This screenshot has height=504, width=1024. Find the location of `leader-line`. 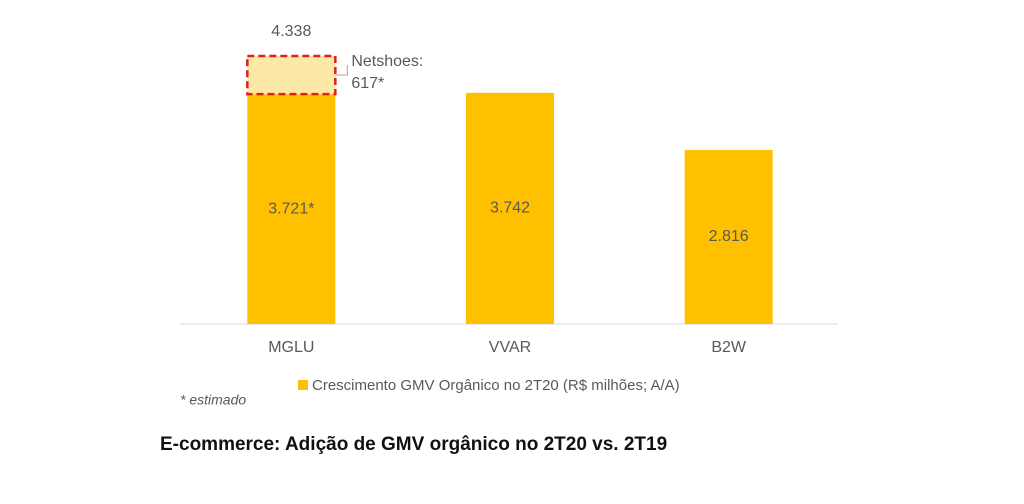

leader-line is located at coordinates (341, 70).